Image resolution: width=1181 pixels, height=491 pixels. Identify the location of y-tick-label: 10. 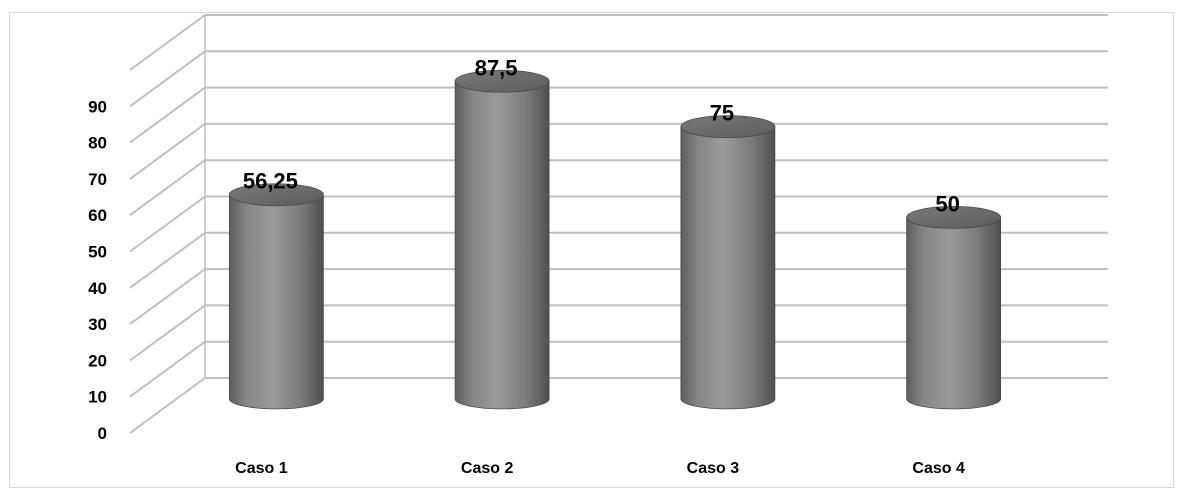
(97, 397).